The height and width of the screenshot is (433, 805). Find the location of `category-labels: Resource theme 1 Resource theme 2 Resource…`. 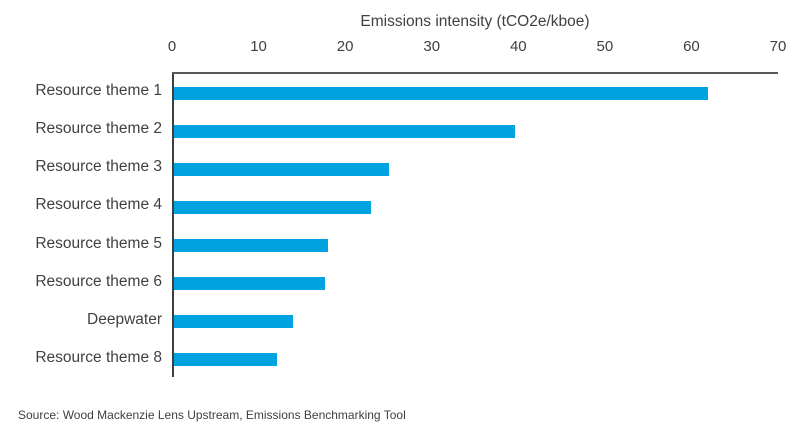

category-labels: Resource theme 1 Resource theme 2 Resource… is located at coordinates (81, 224).